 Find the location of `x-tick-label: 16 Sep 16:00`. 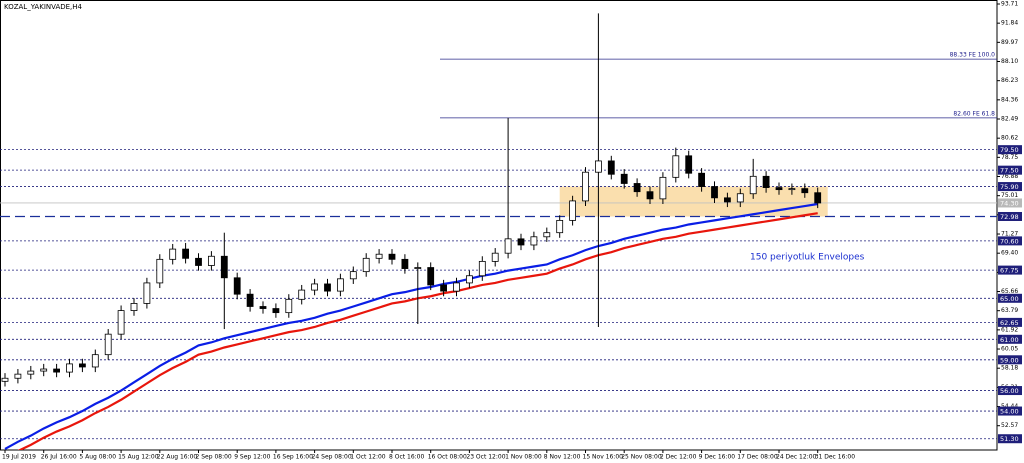

x-tick-label: 16 Sep 16:00 is located at coordinates (293, 457).